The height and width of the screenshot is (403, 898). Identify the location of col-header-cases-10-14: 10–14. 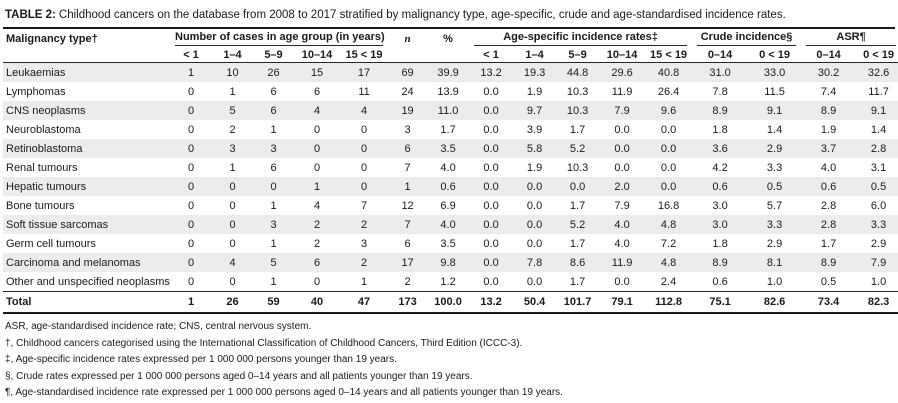
(317, 55).